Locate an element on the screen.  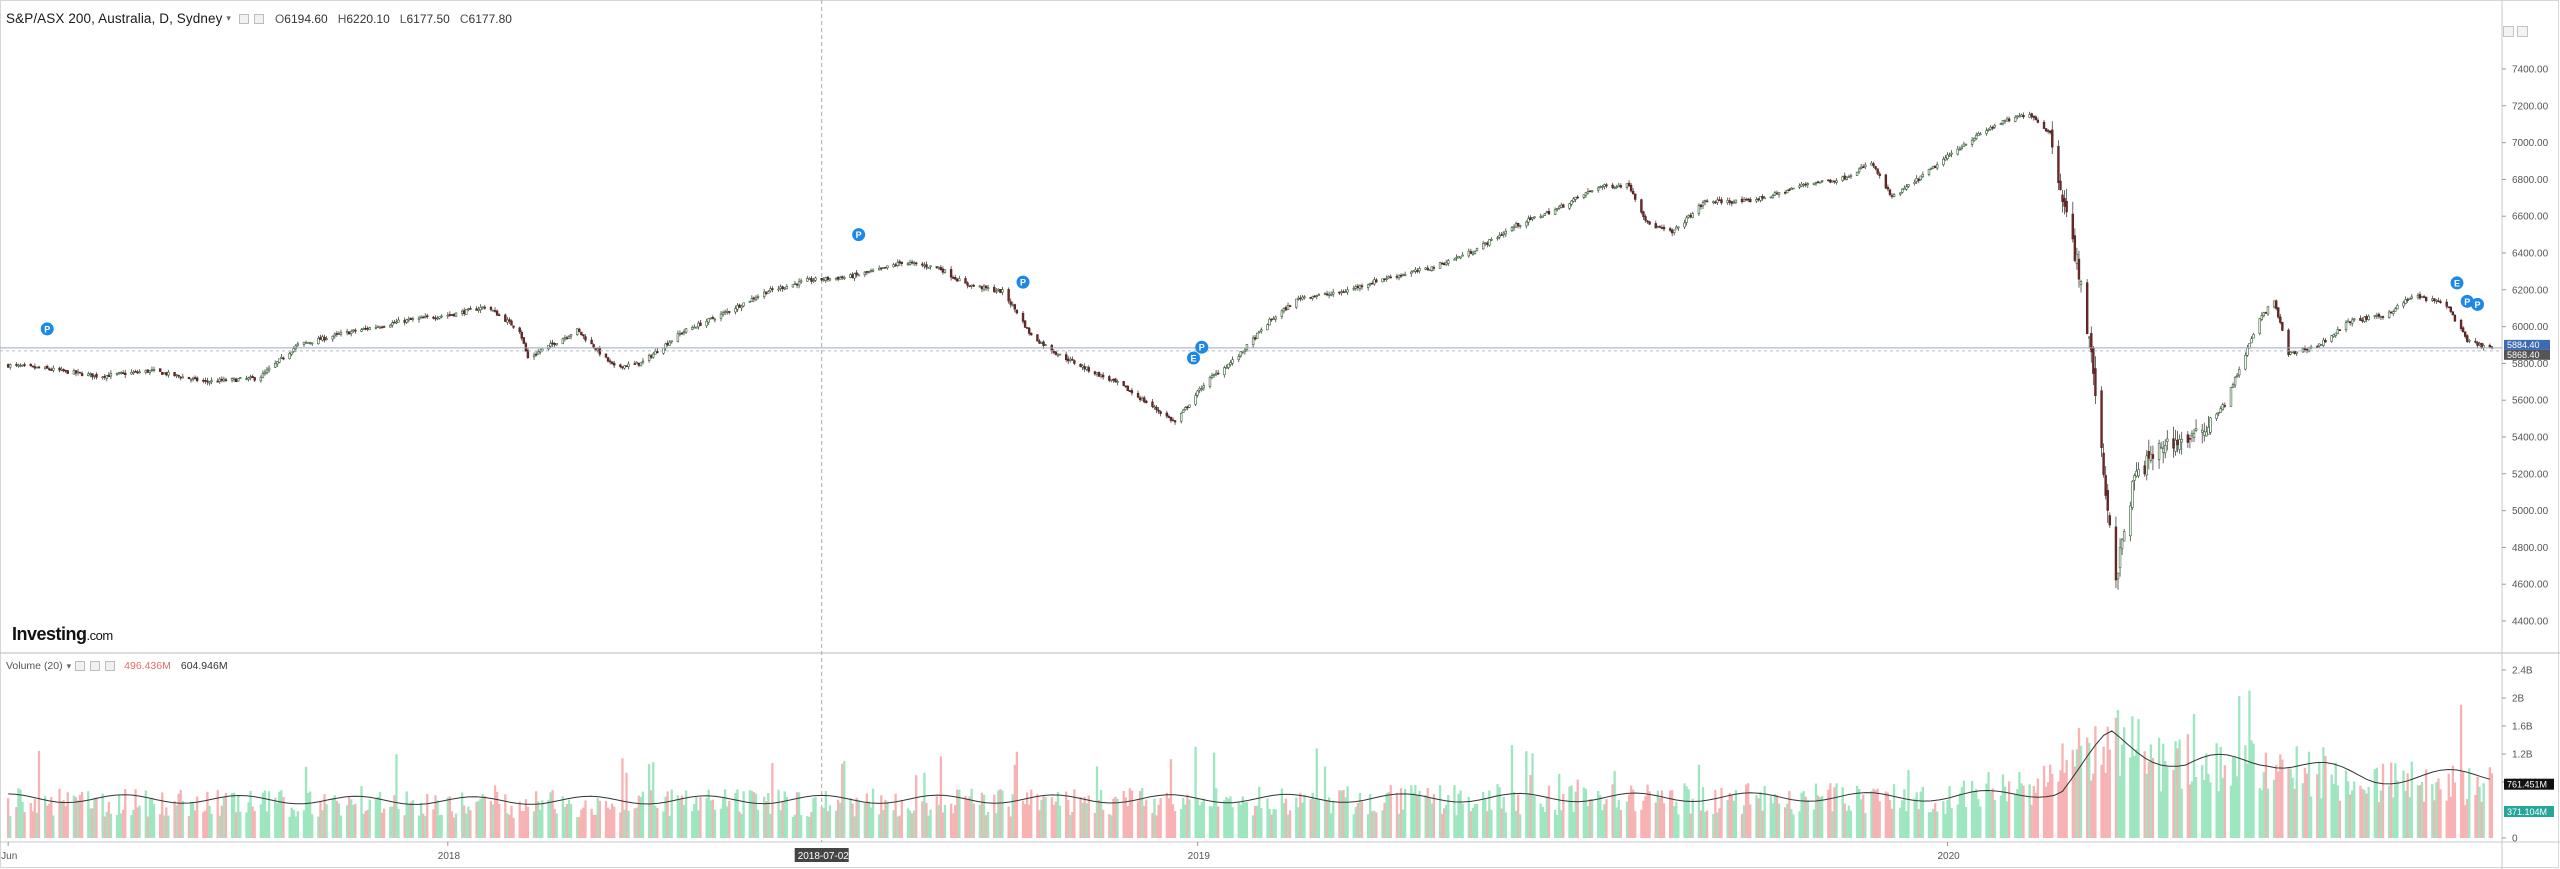
volume-title: Volume (20) is located at coordinates (34, 666).